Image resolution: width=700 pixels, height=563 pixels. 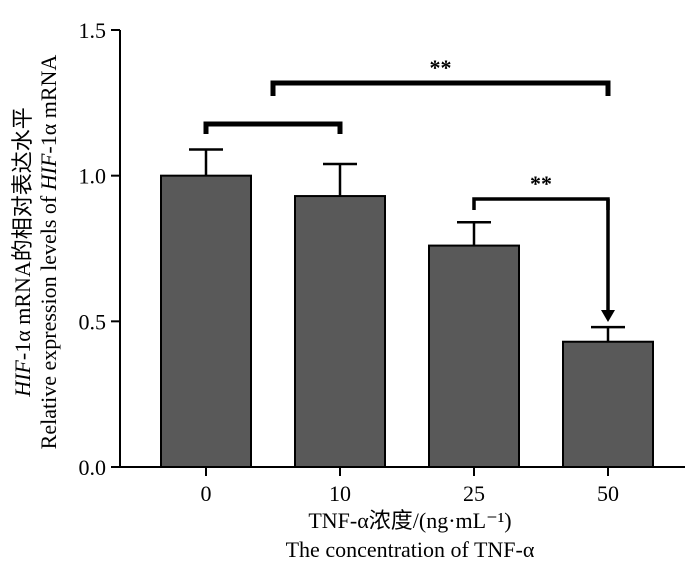 I want to click on y-axis-title-en-pre: Relative expression levels of, so click(x=48, y=319).